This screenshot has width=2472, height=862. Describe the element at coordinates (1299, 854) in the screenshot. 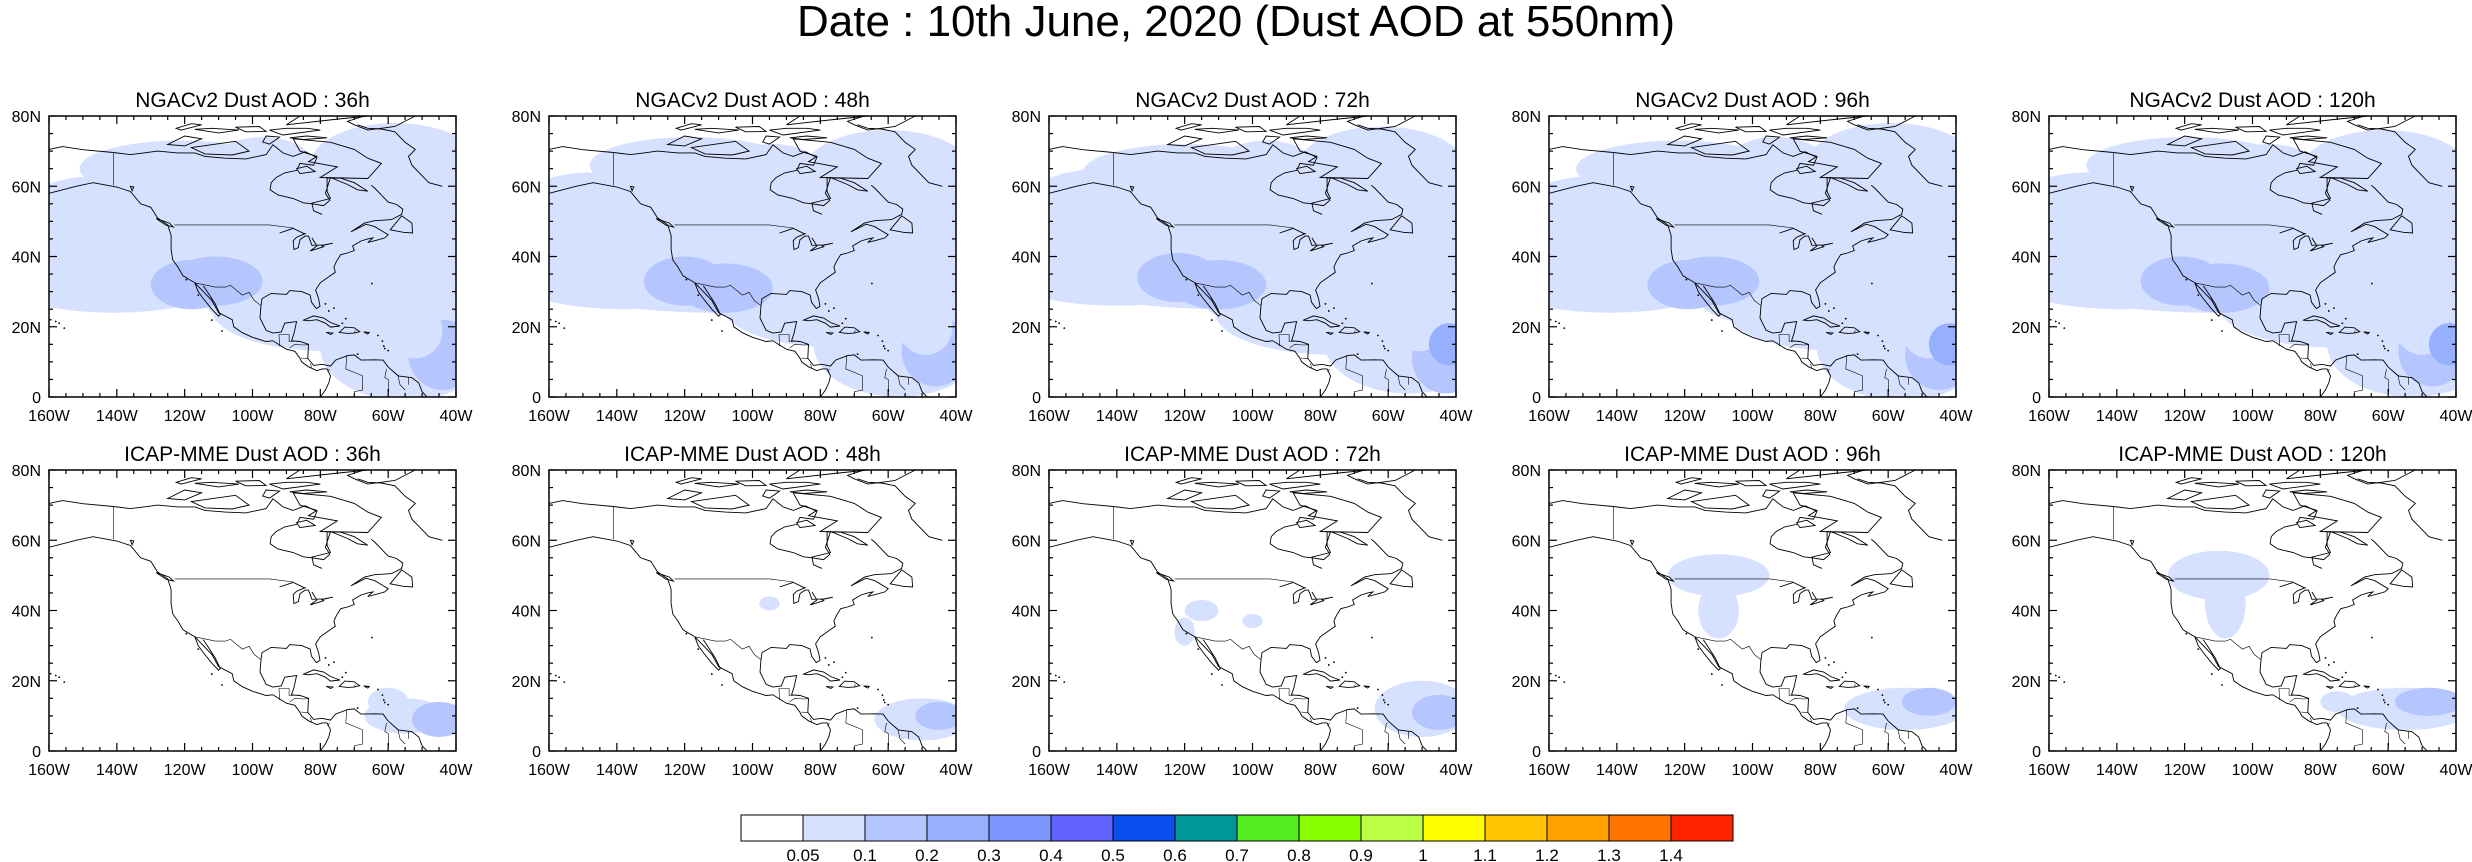

I see `colorbar-label: 0.8` at that location.